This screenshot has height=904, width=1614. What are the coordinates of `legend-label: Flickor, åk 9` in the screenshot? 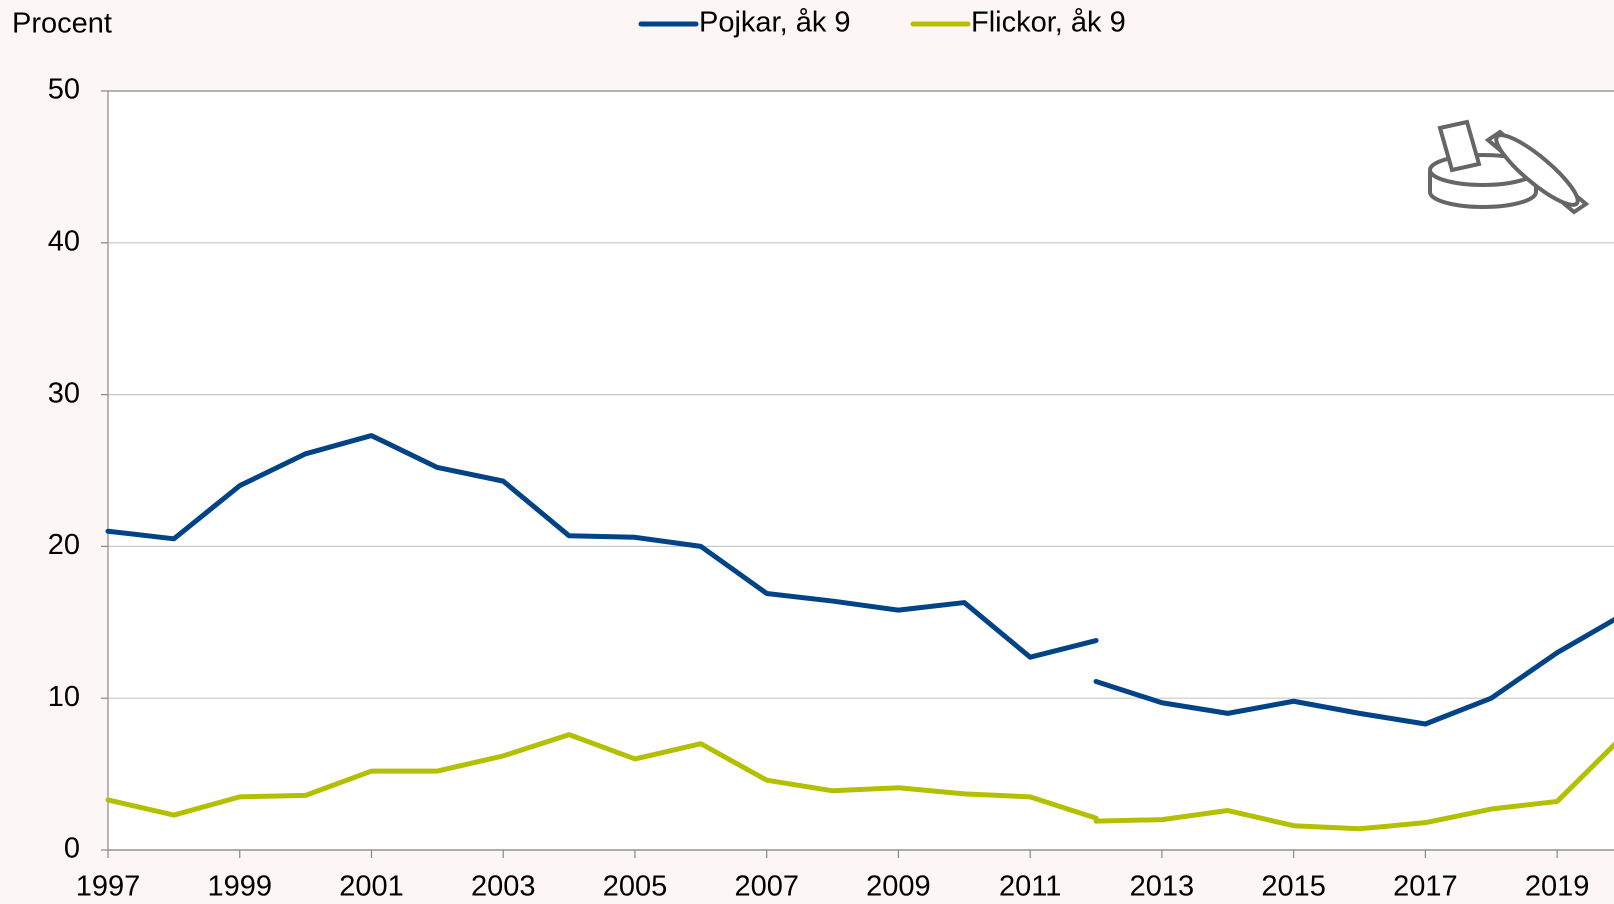 It's located at (1048, 23).